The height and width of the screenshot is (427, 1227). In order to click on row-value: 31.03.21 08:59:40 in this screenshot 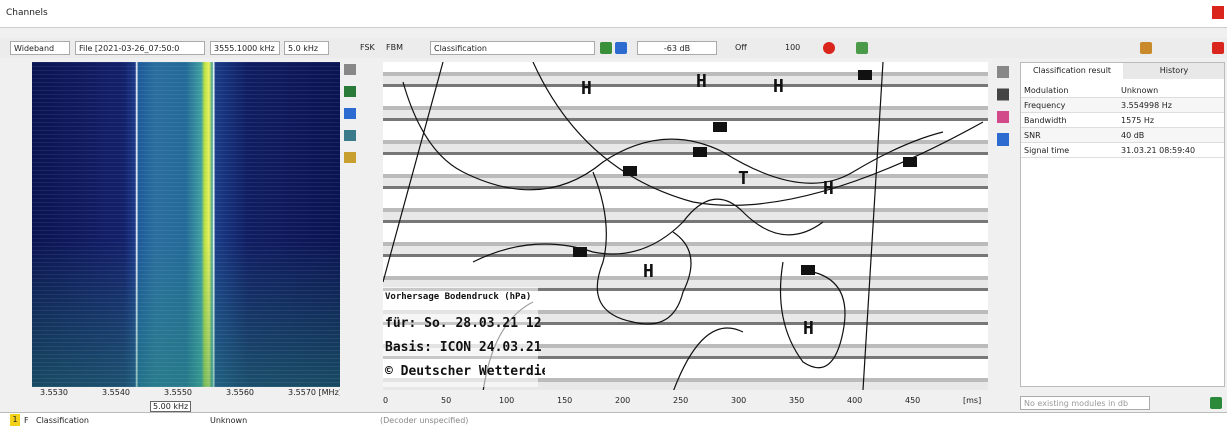, I will do `click(1158, 150)`.